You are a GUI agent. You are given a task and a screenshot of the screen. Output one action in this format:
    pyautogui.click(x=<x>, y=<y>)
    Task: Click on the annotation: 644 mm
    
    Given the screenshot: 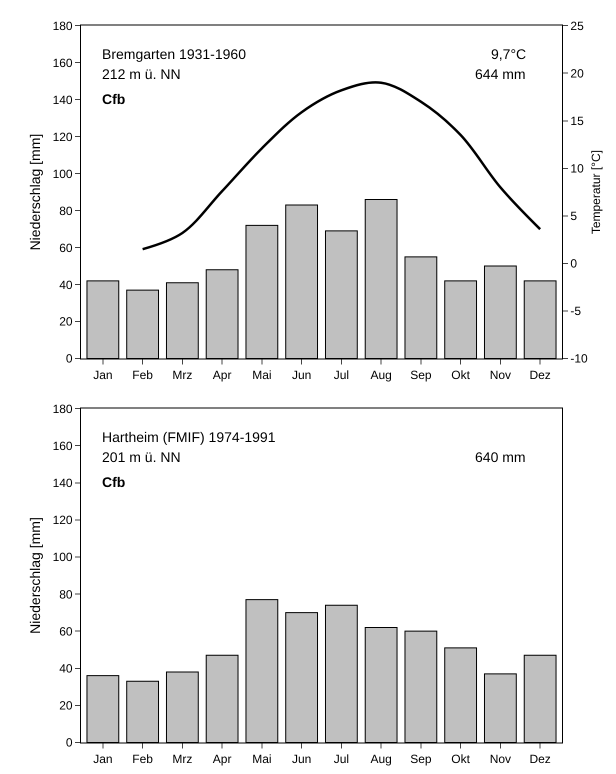 What is the action you would take?
    pyautogui.click(x=500, y=74)
    